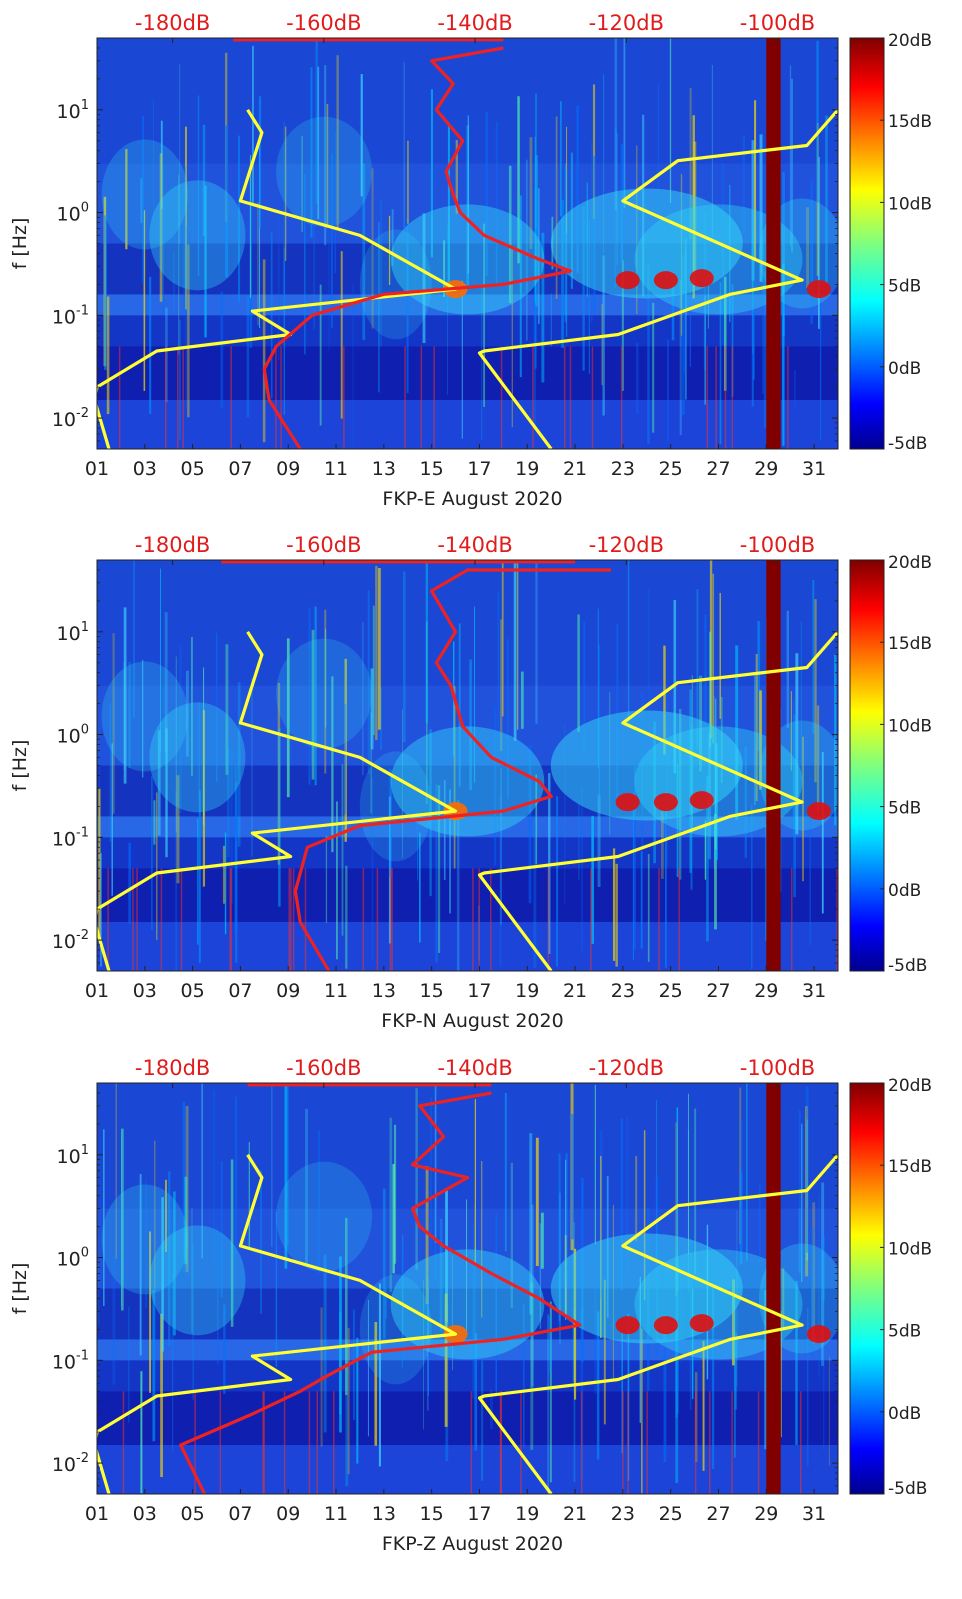 Image resolution: width=962 pixels, height=1599 pixels. What do you see at coordinates (773, 243) in the screenshot?
I see `data-gap-band` at bounding box center [773, 243].